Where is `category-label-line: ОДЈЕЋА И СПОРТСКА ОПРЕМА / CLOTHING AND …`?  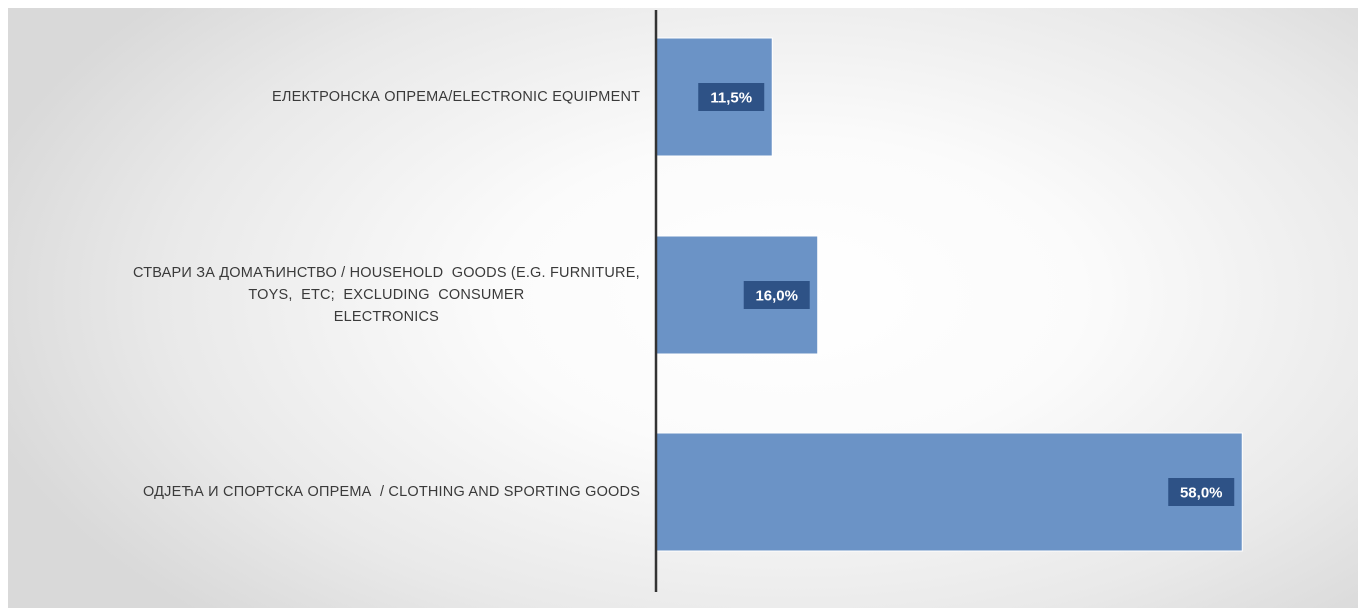
category-label-line: ОДЈЕЋА И СПОРТСКА ОПРЕМА / CLOTHING AND … is located at coordinates (392, 492).